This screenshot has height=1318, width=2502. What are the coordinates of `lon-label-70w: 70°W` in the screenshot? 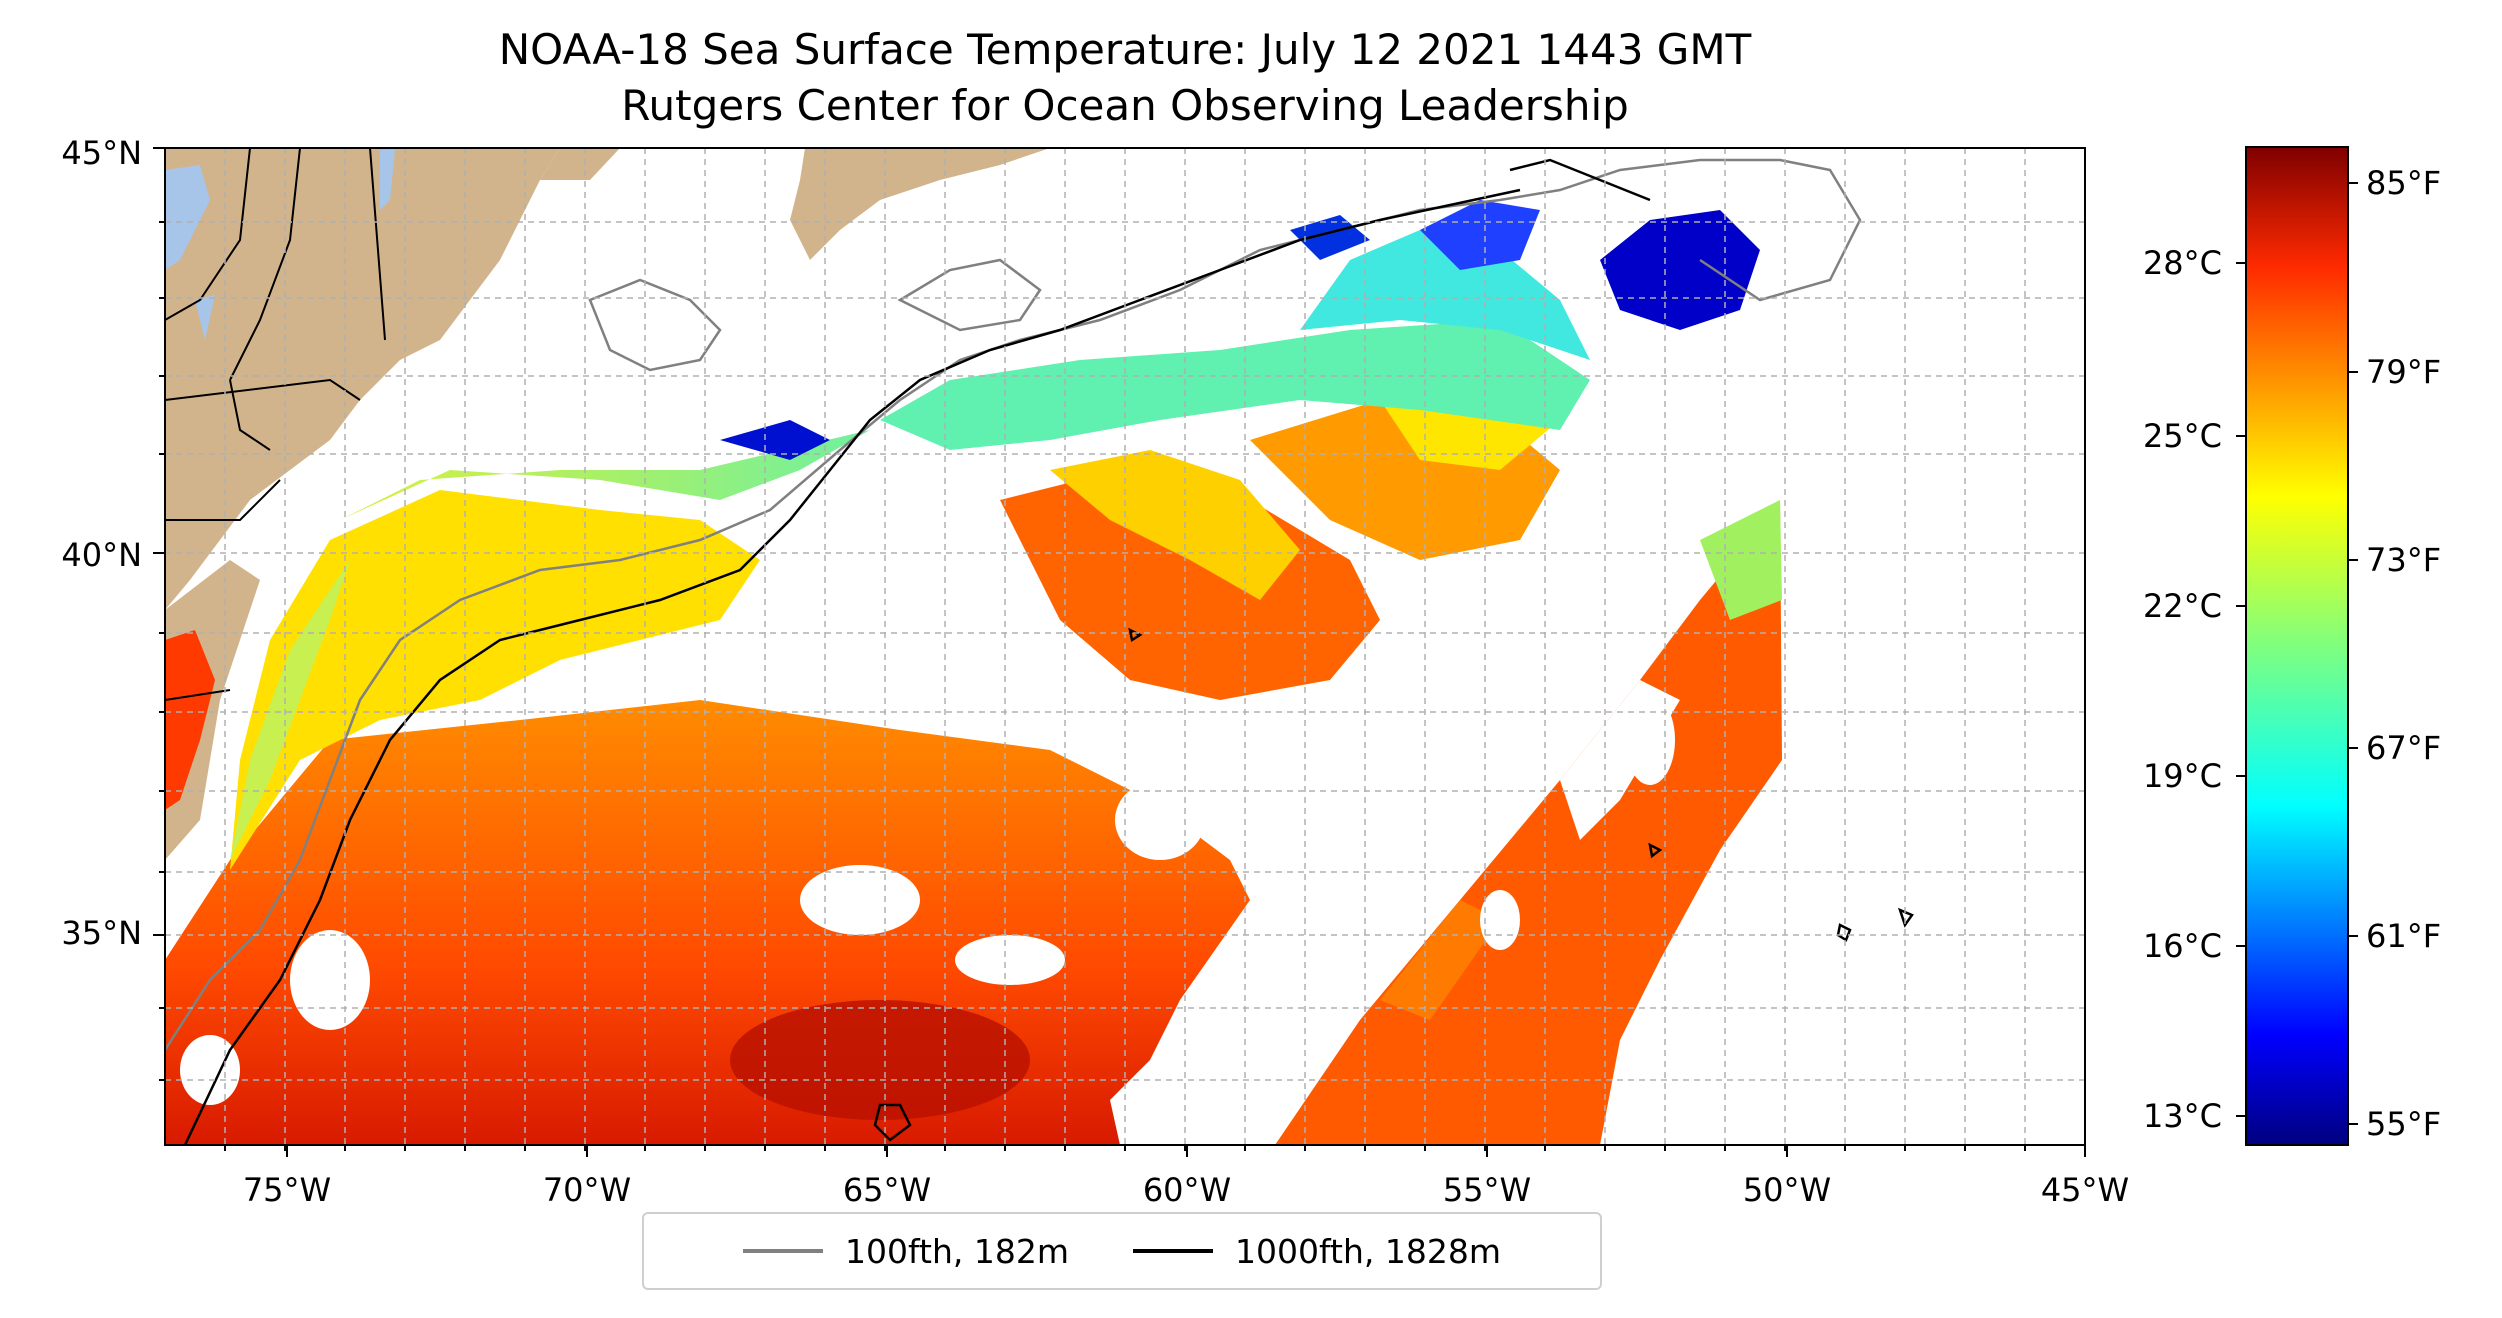 It's located at (587, 1190).